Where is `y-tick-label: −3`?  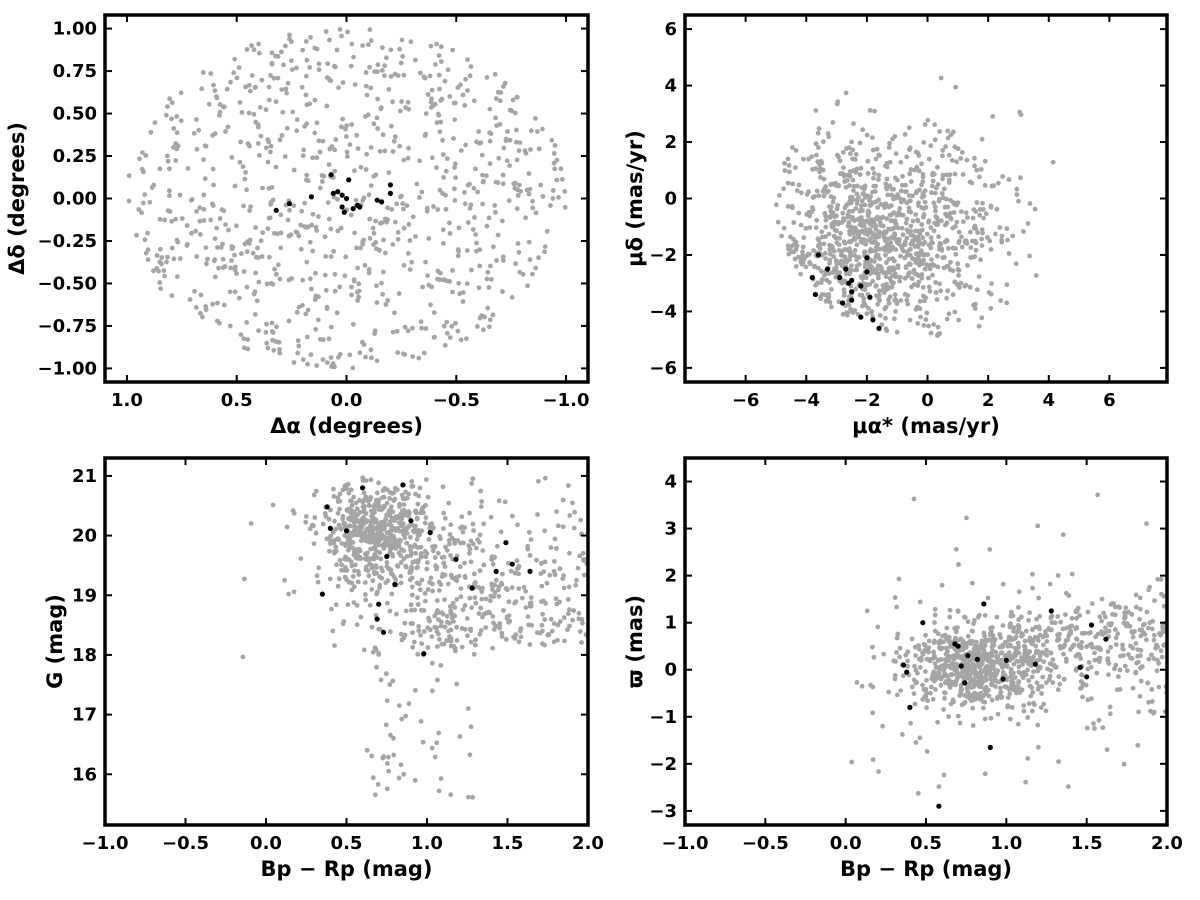 y-tick-label: −3 is located at coordinates (663, 811).